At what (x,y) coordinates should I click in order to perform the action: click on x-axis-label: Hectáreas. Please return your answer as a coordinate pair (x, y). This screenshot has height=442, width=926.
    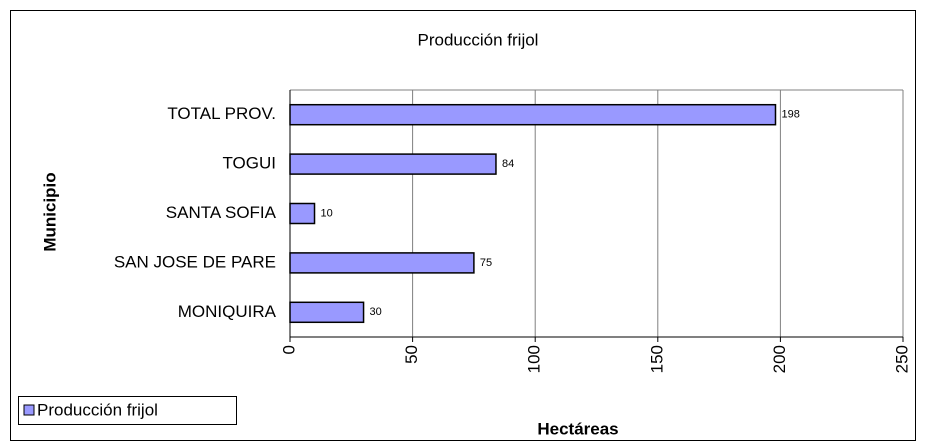
    Looking at the image, I should click on (577, 428).